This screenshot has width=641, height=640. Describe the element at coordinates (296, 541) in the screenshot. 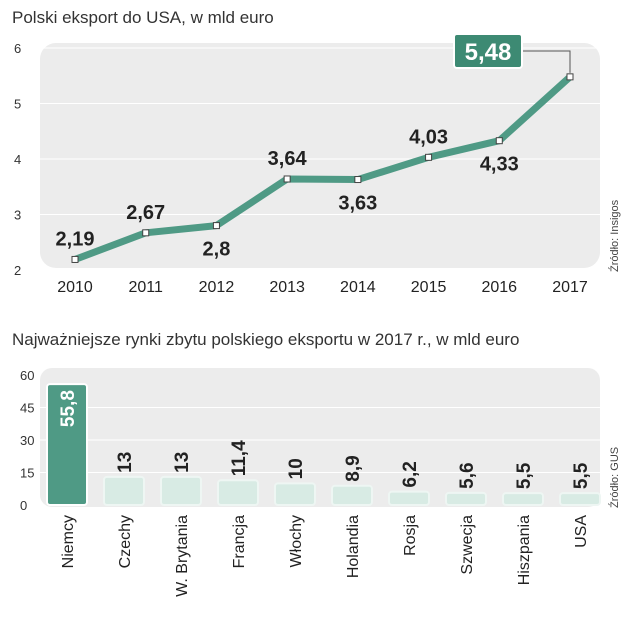

I see `category-label: Włochy` at that location.